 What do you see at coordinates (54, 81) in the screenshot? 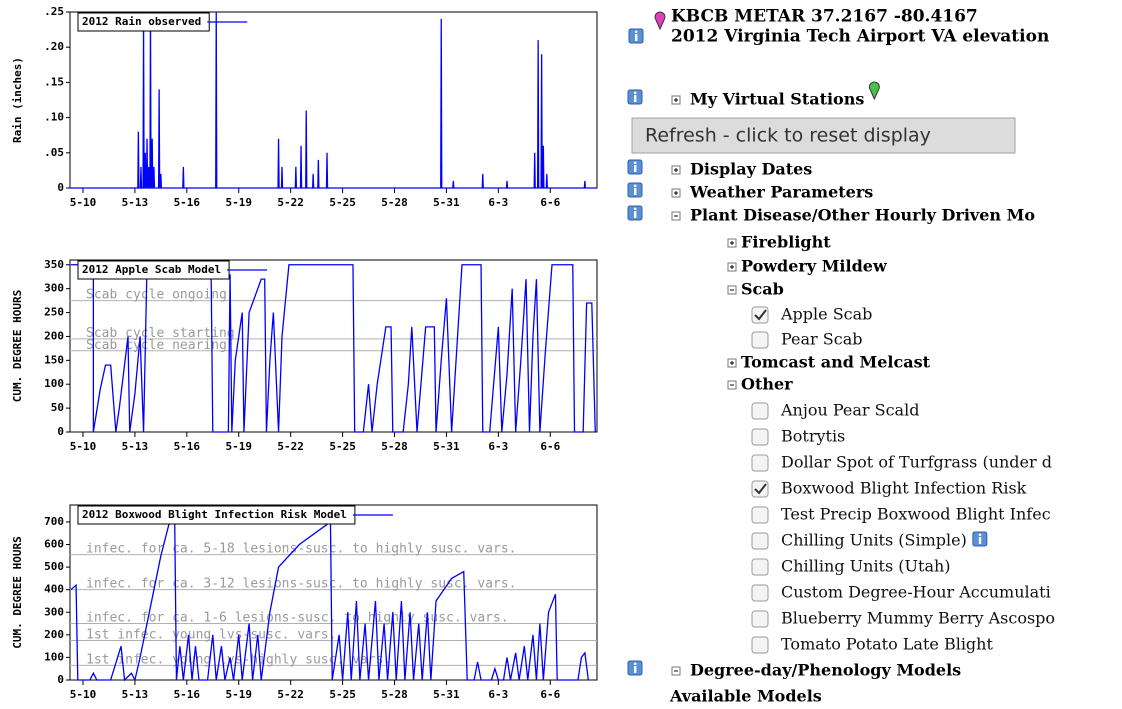
I see `y-tick-label: .15` at bounding box center [54, 81].